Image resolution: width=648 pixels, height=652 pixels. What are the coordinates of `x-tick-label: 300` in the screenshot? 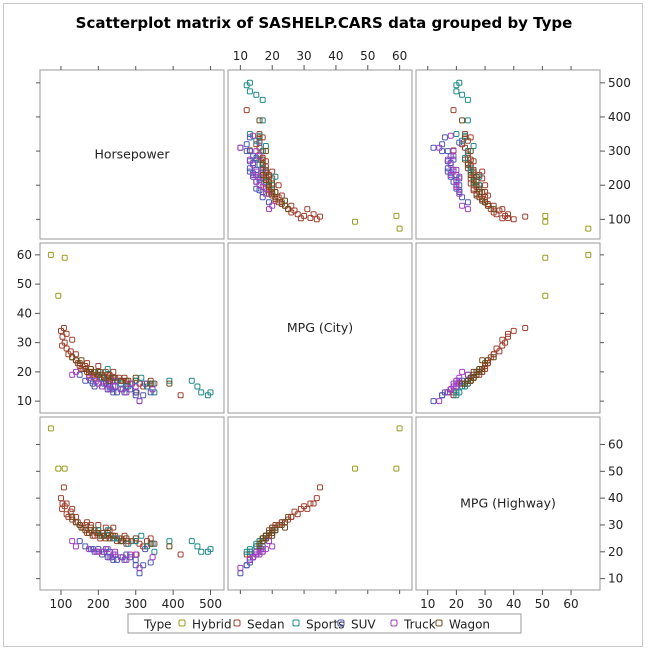 It's located at (135, 604).